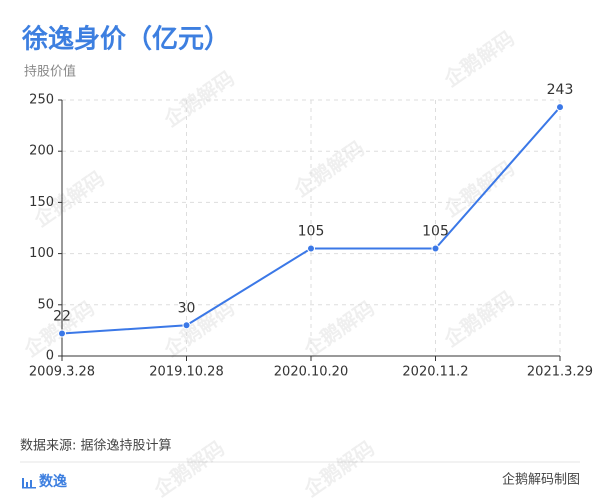 The width and height of the screenshot is (600, 500). I want to click on y-axis-label: 持股价值, so click(50, 72).